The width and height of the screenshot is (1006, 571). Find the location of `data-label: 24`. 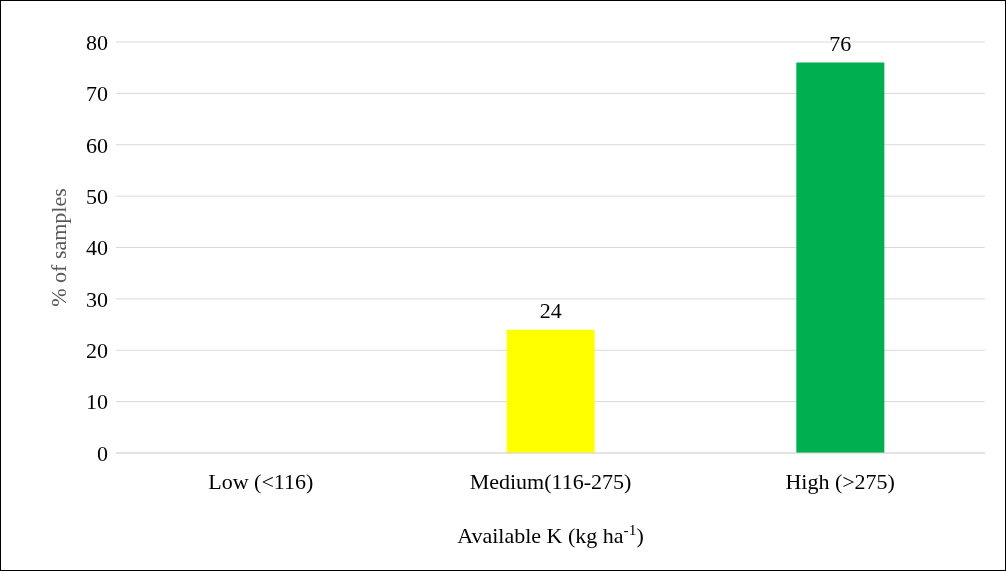

data-label: 24 is located at coordinates (550, 310).